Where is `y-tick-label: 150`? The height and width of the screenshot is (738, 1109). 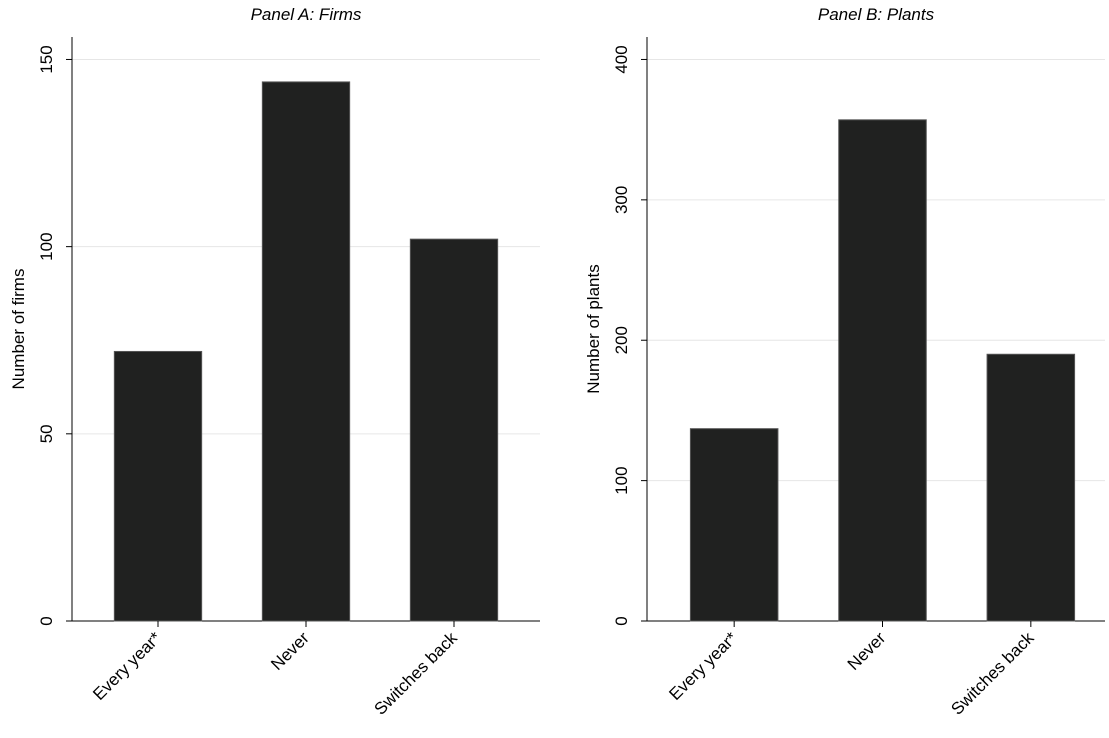 y-tick-label: 150 is located at coordinates (46, 59).